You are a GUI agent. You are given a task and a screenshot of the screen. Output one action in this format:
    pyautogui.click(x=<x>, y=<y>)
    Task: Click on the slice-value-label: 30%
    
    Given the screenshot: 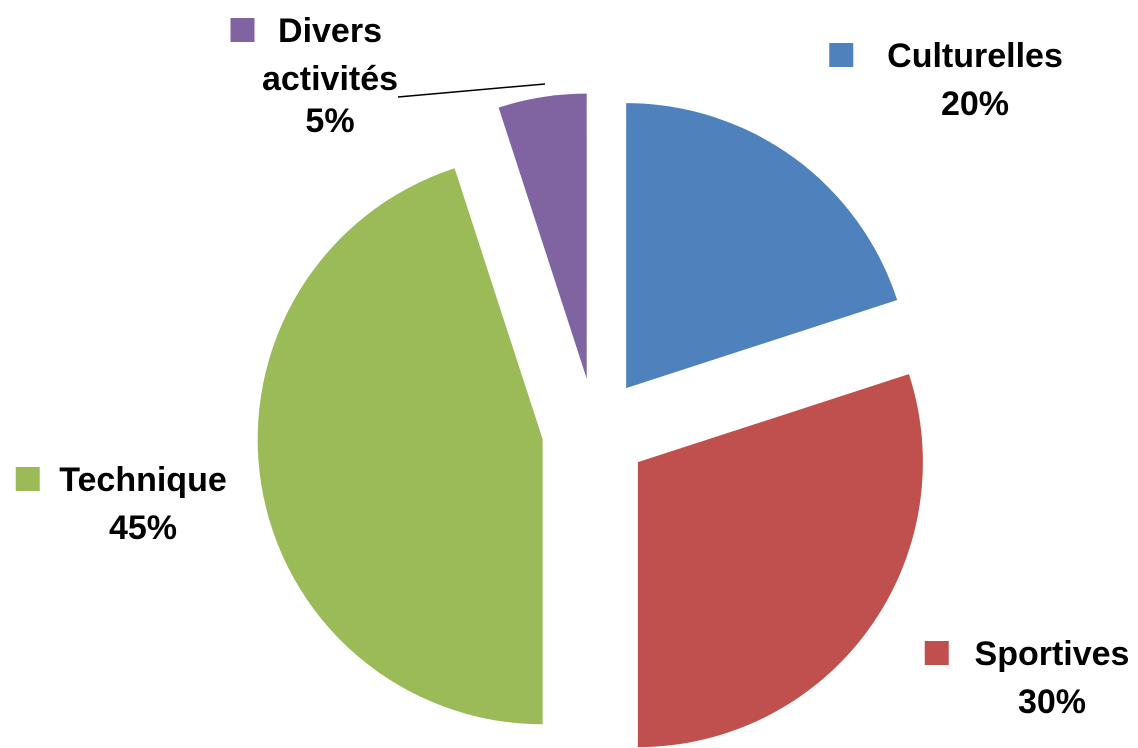 What is the action you would take?
    pyautogui.click(x=1052, y=702)
    